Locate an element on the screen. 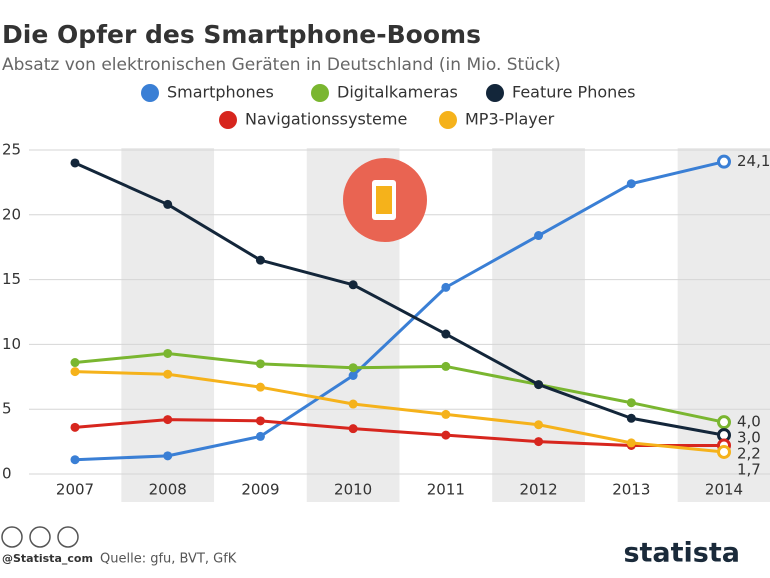  x-tick-label: 2013 is located at coordinates (631, 490).